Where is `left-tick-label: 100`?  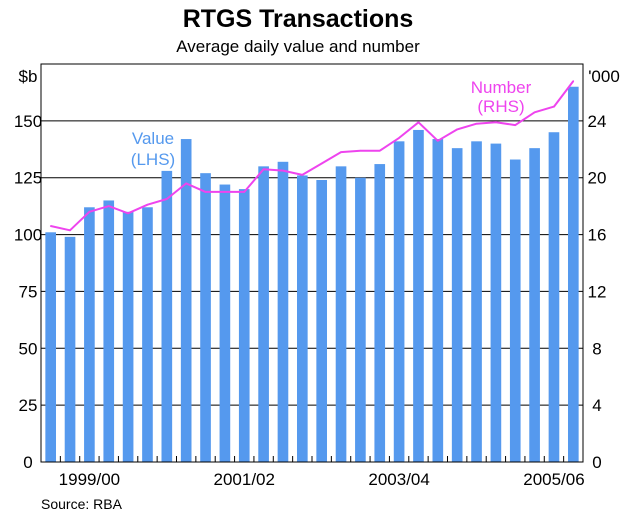 left-tick-label: 100 is located at coordinates (28, 235).